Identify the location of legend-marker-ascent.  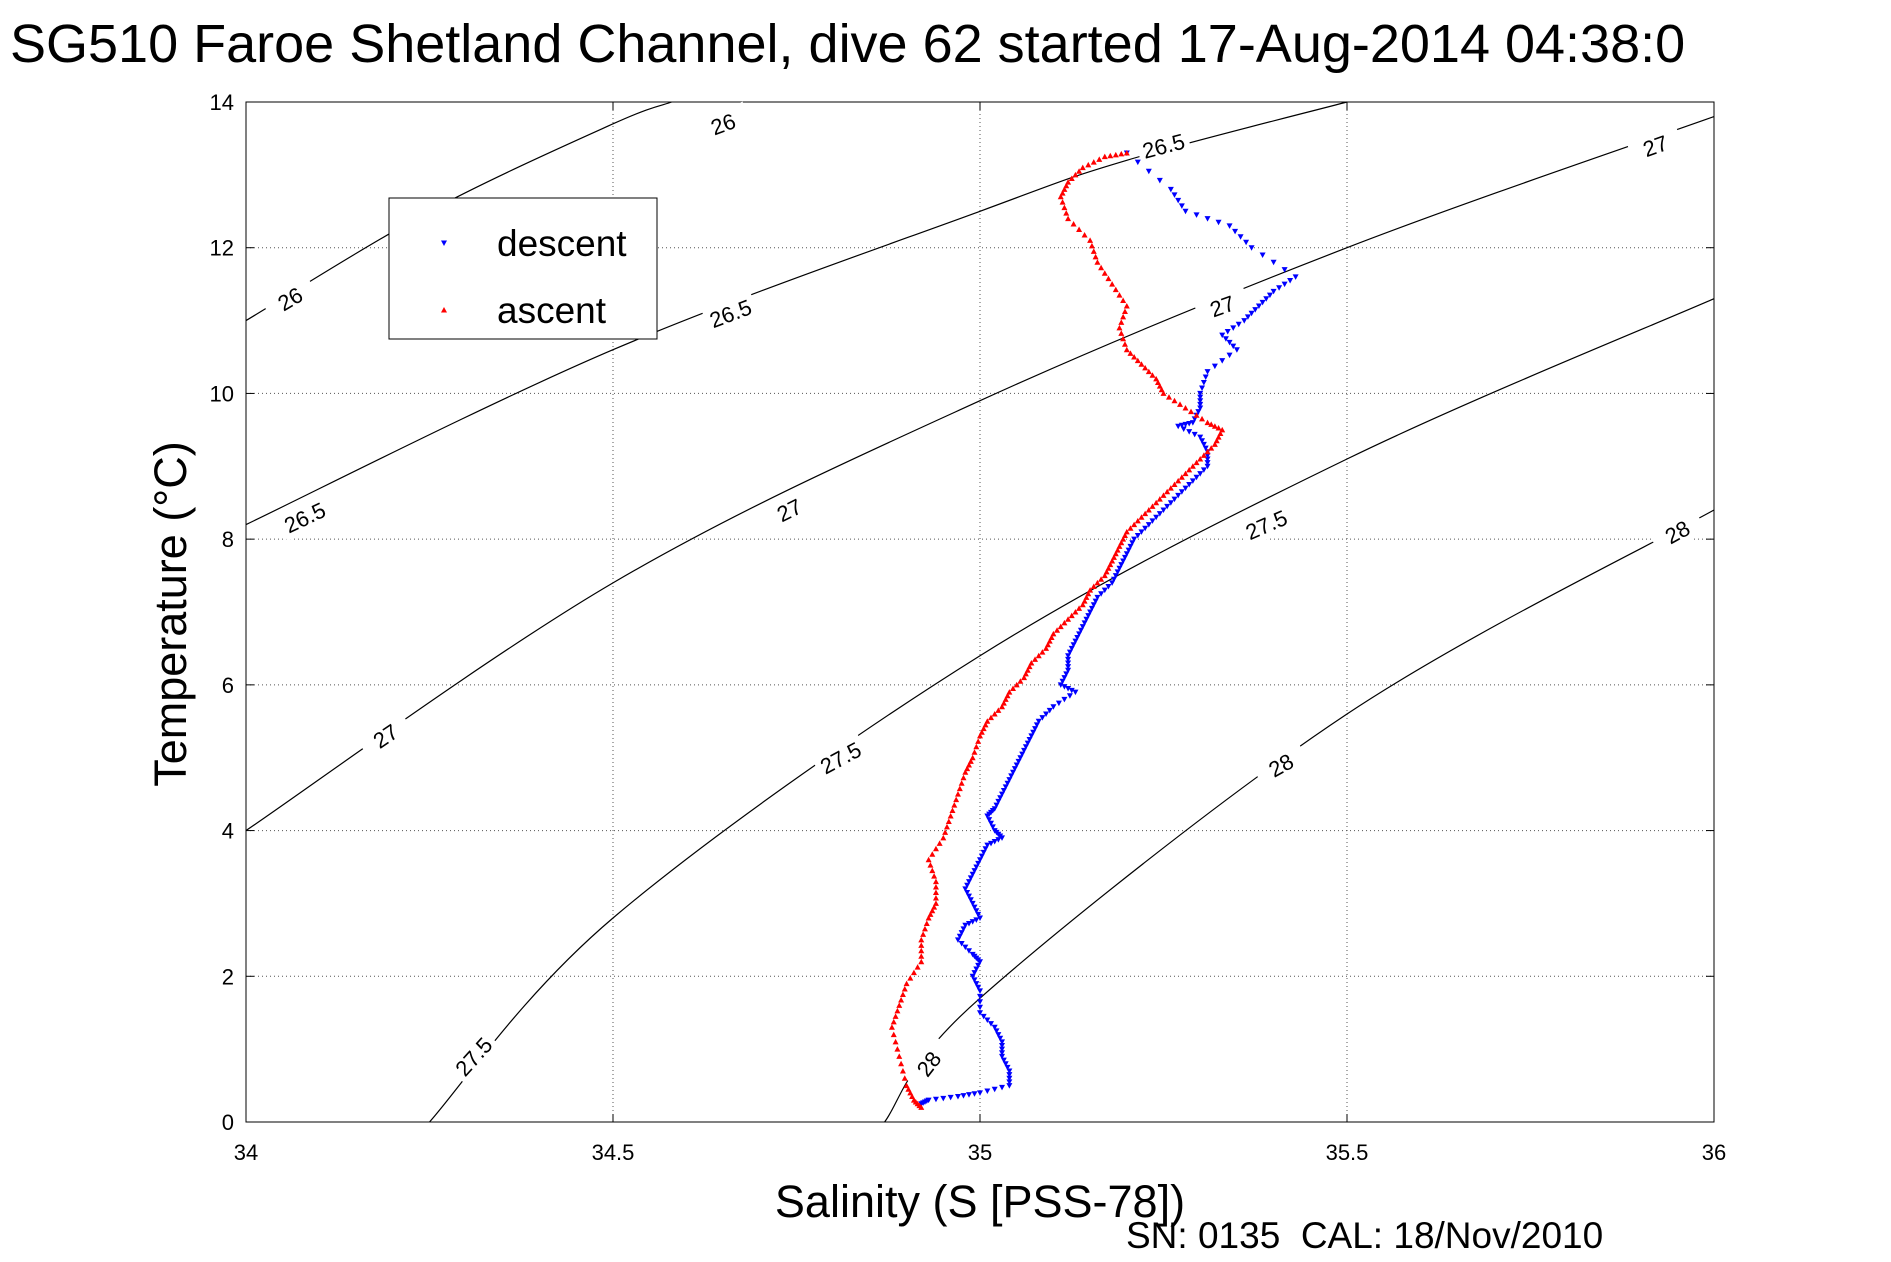
(444, 310).